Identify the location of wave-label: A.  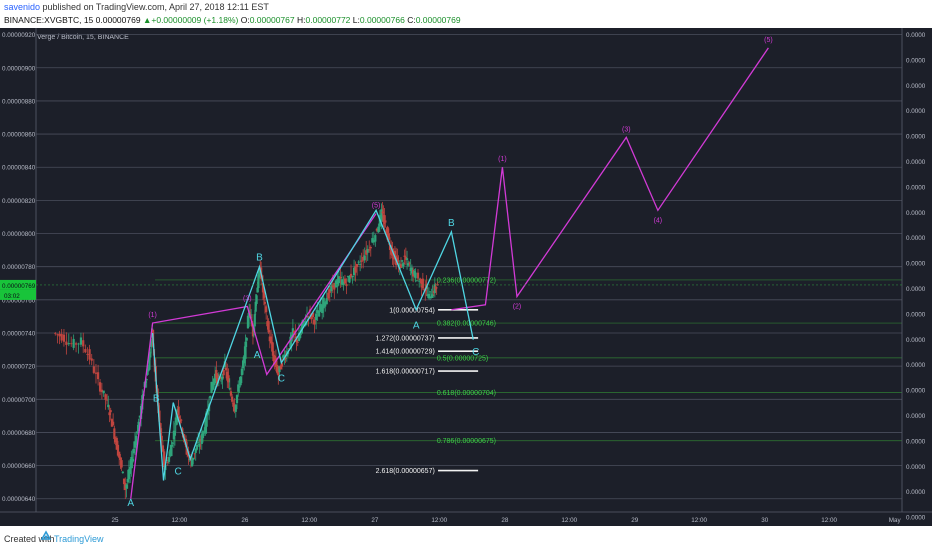
(130, 503).